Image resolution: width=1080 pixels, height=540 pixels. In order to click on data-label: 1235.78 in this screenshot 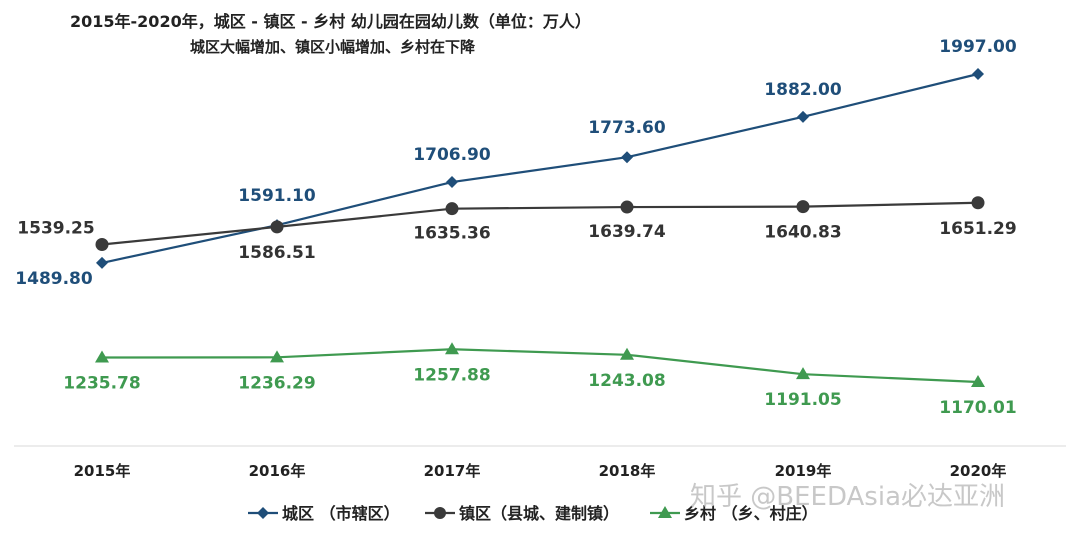, I will do `click(101, 384)`.